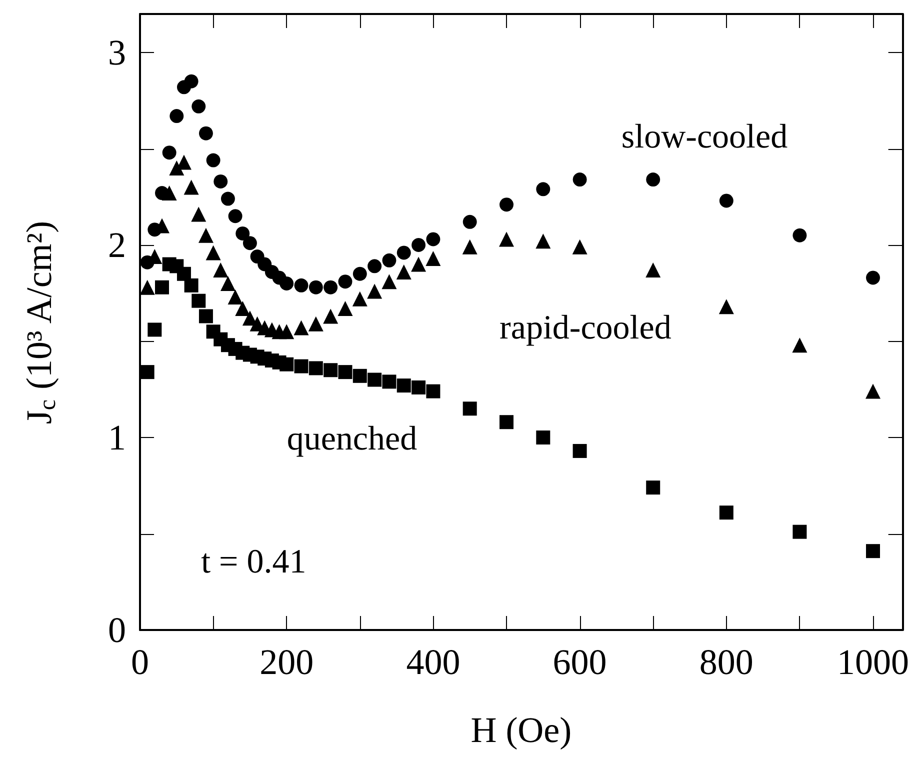 The image size is (920, 766). Describe the element at coordinates (117, 630) in the screenshot. I see `y-tick-label: 0` at that location.